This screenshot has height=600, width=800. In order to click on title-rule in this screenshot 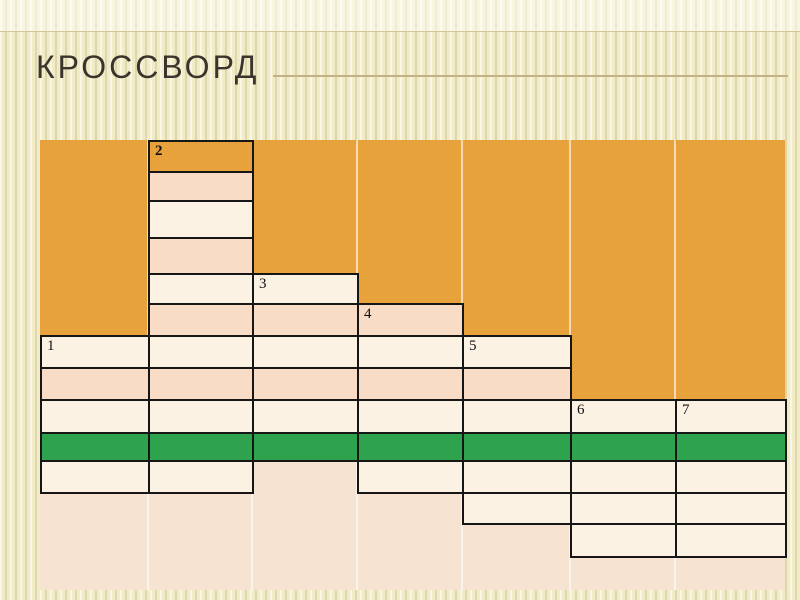, I will do `click(530, 76)`.